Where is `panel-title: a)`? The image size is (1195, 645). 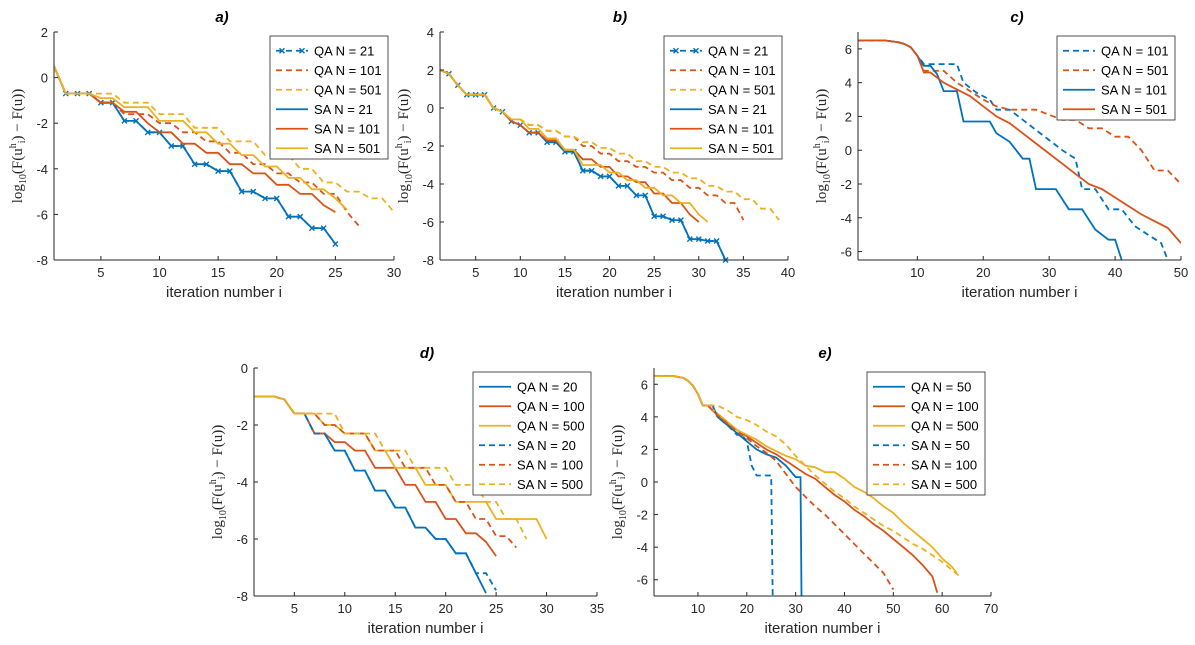 panel-title: a) is located at coordinates (221, 17).